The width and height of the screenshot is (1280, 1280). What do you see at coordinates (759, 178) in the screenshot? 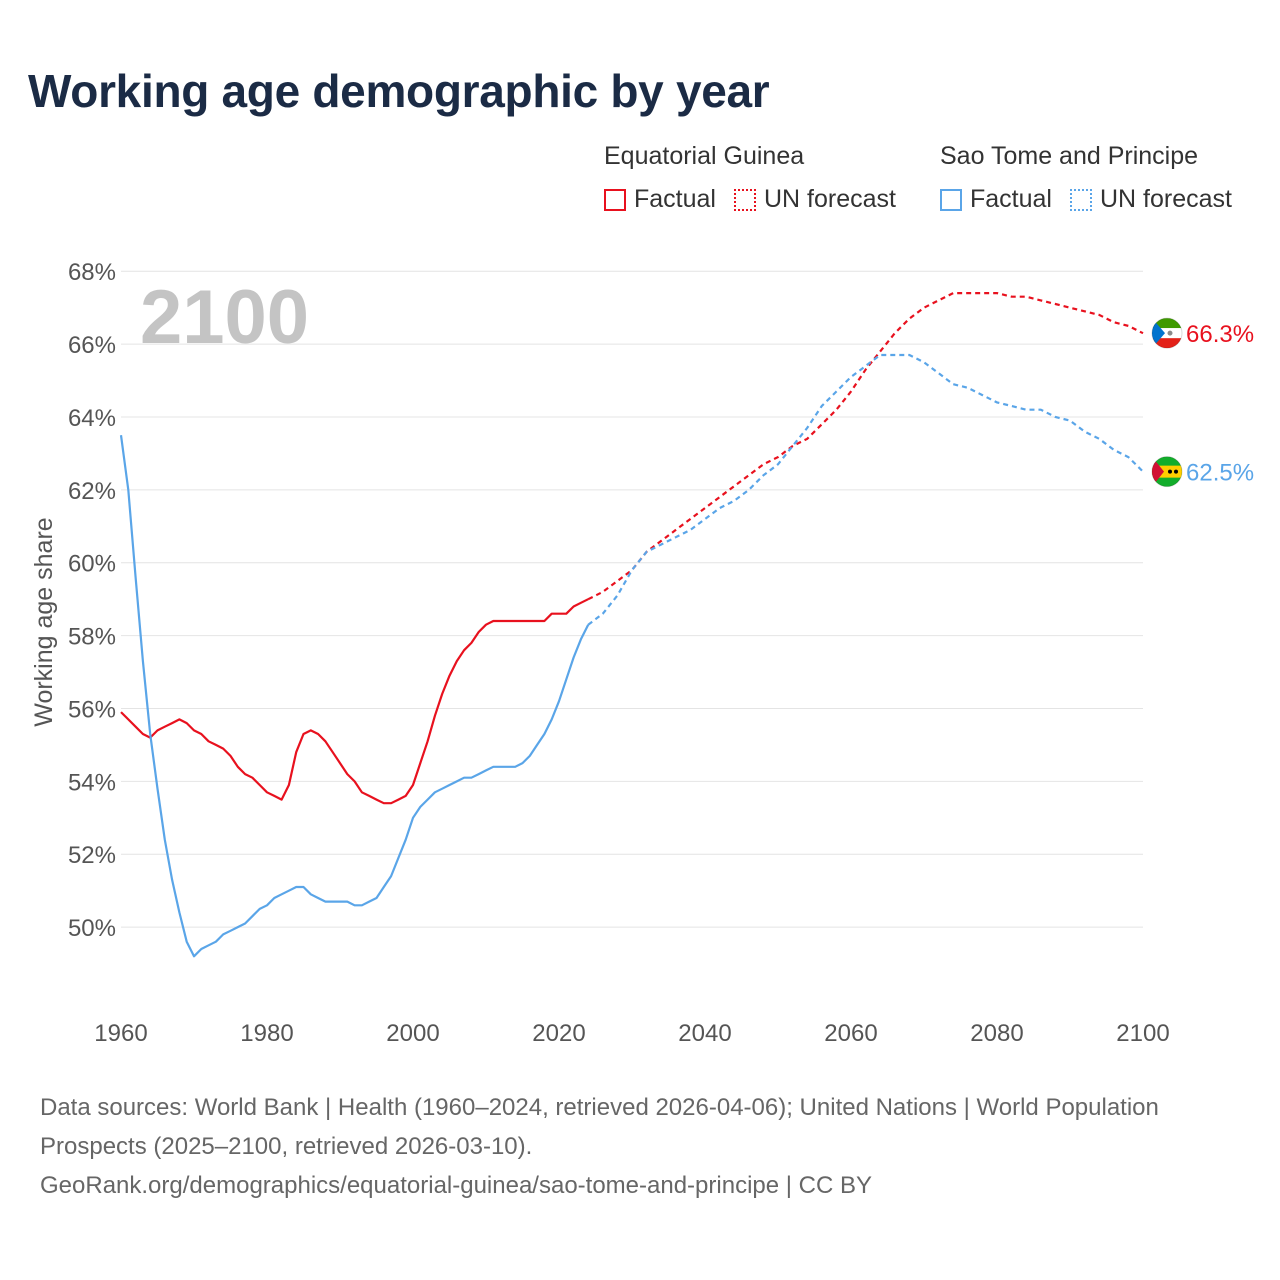
I see `legend-group-equatorial-guinea: Equatorial Guinea Factual UN forecast` at bounding box center [759, 178].